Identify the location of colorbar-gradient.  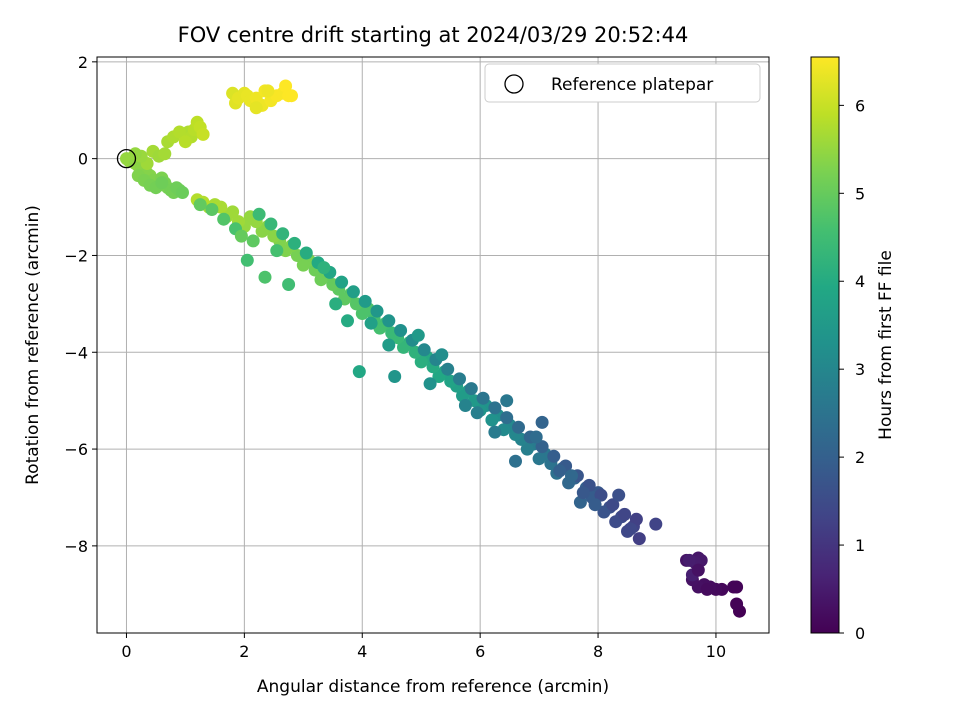
(825, 345).